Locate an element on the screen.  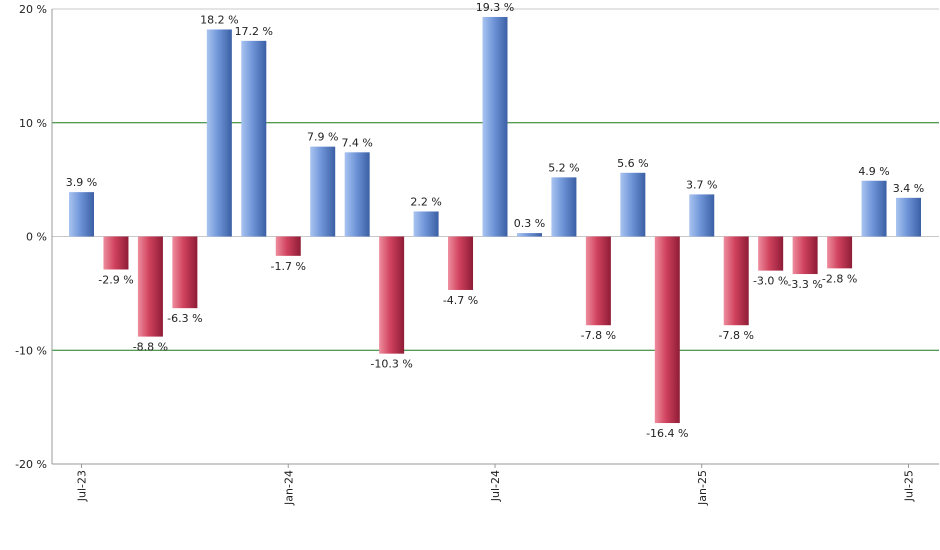
x-tick-label-Jul-23: Jul-23 is located at coordinates (82, 486).